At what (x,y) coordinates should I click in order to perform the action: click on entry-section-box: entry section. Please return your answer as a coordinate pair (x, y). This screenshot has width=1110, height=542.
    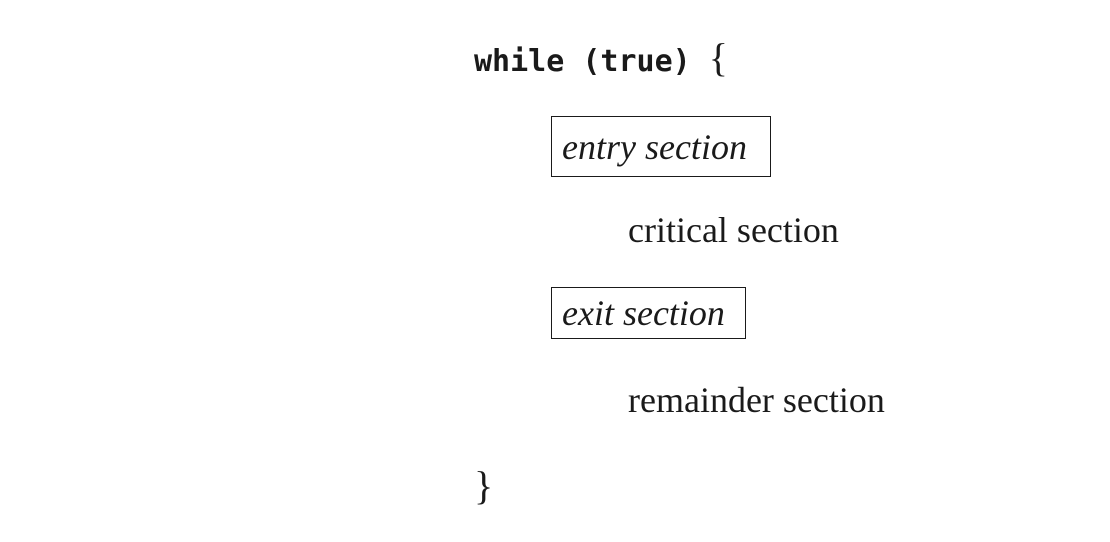
    Looking at the image, I should click on (661, 146).